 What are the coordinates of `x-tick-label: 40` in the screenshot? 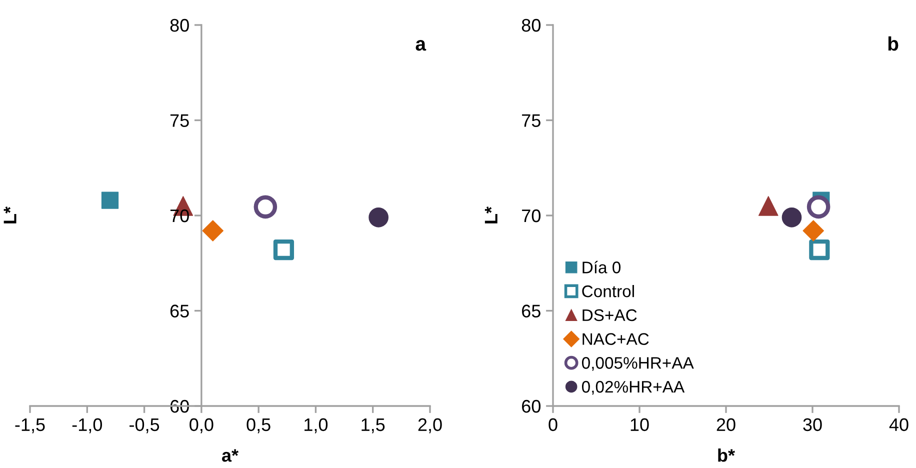 It's located at (898, 425).